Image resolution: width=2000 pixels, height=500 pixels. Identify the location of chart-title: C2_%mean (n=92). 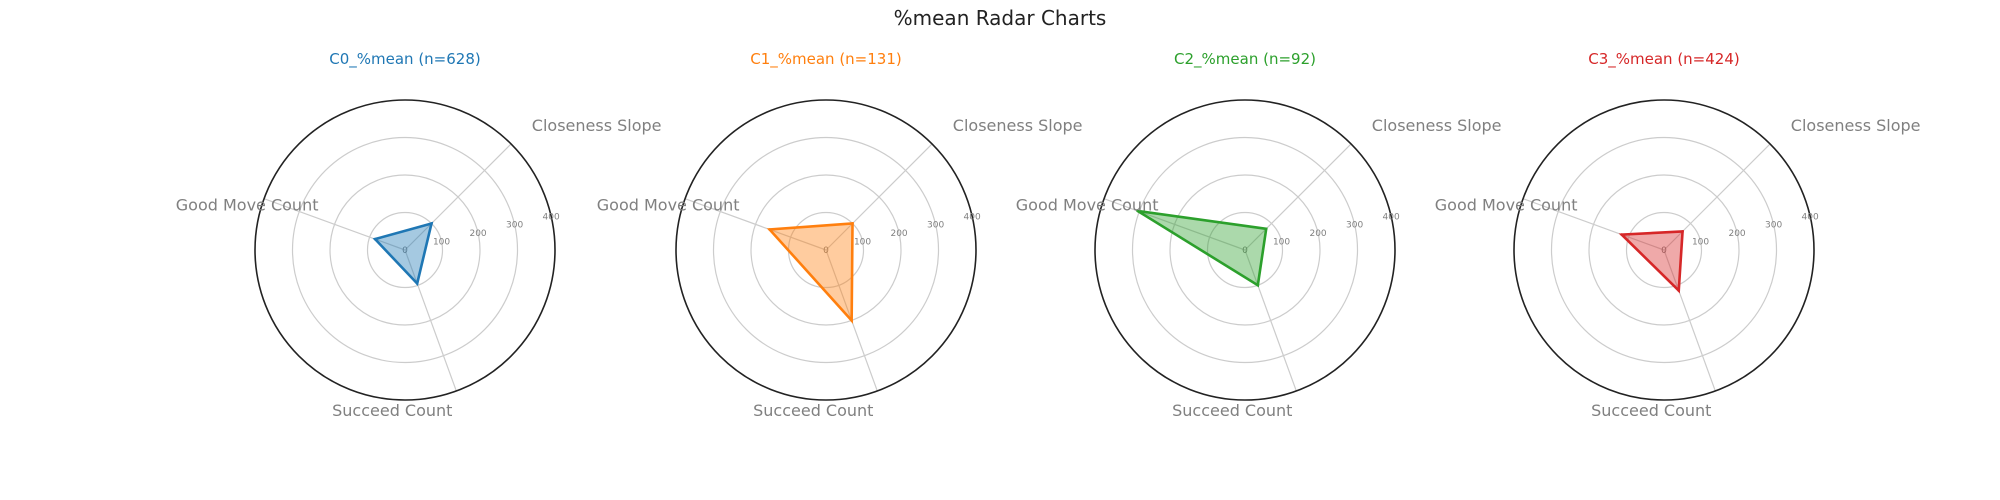
(1245, 59).